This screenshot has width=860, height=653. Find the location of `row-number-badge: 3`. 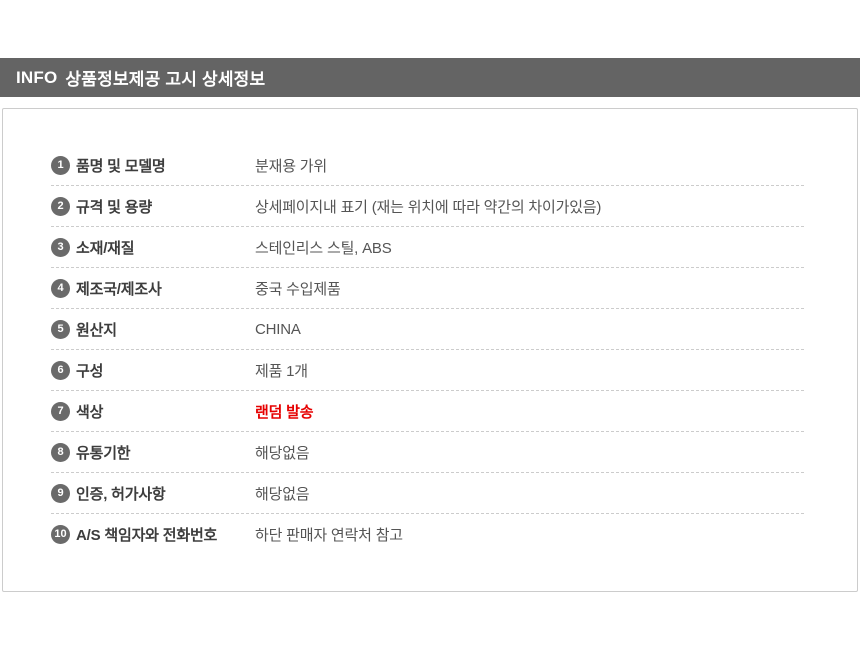

row-number-badge: 3 is located at coordinates (60, 247).